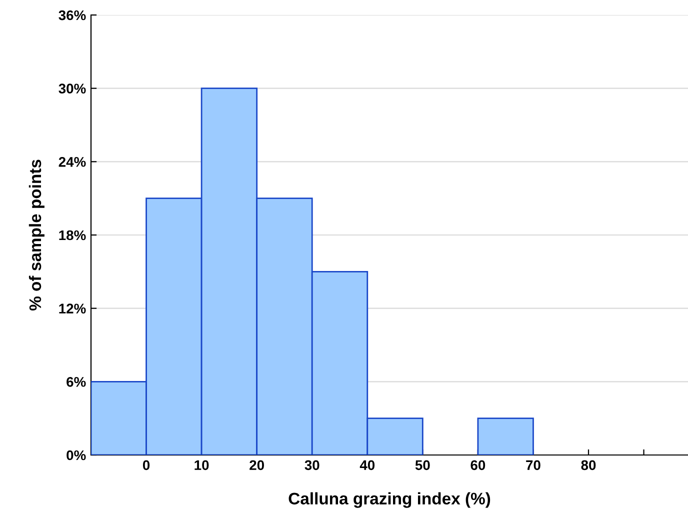 The width and height of the screenshot is (688, 519). What do you see at coordinates (588, 465) in the screenshot?
I see `x-tick-label: 80` at bounding box center [588, 465].